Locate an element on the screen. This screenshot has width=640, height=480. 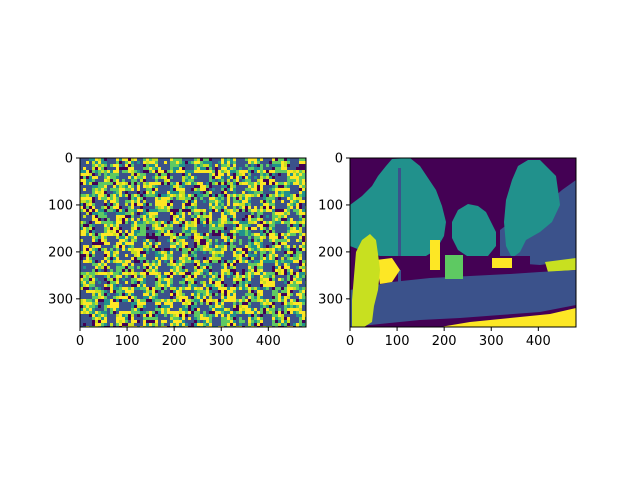
road-region is located at coordinates (463, 298).